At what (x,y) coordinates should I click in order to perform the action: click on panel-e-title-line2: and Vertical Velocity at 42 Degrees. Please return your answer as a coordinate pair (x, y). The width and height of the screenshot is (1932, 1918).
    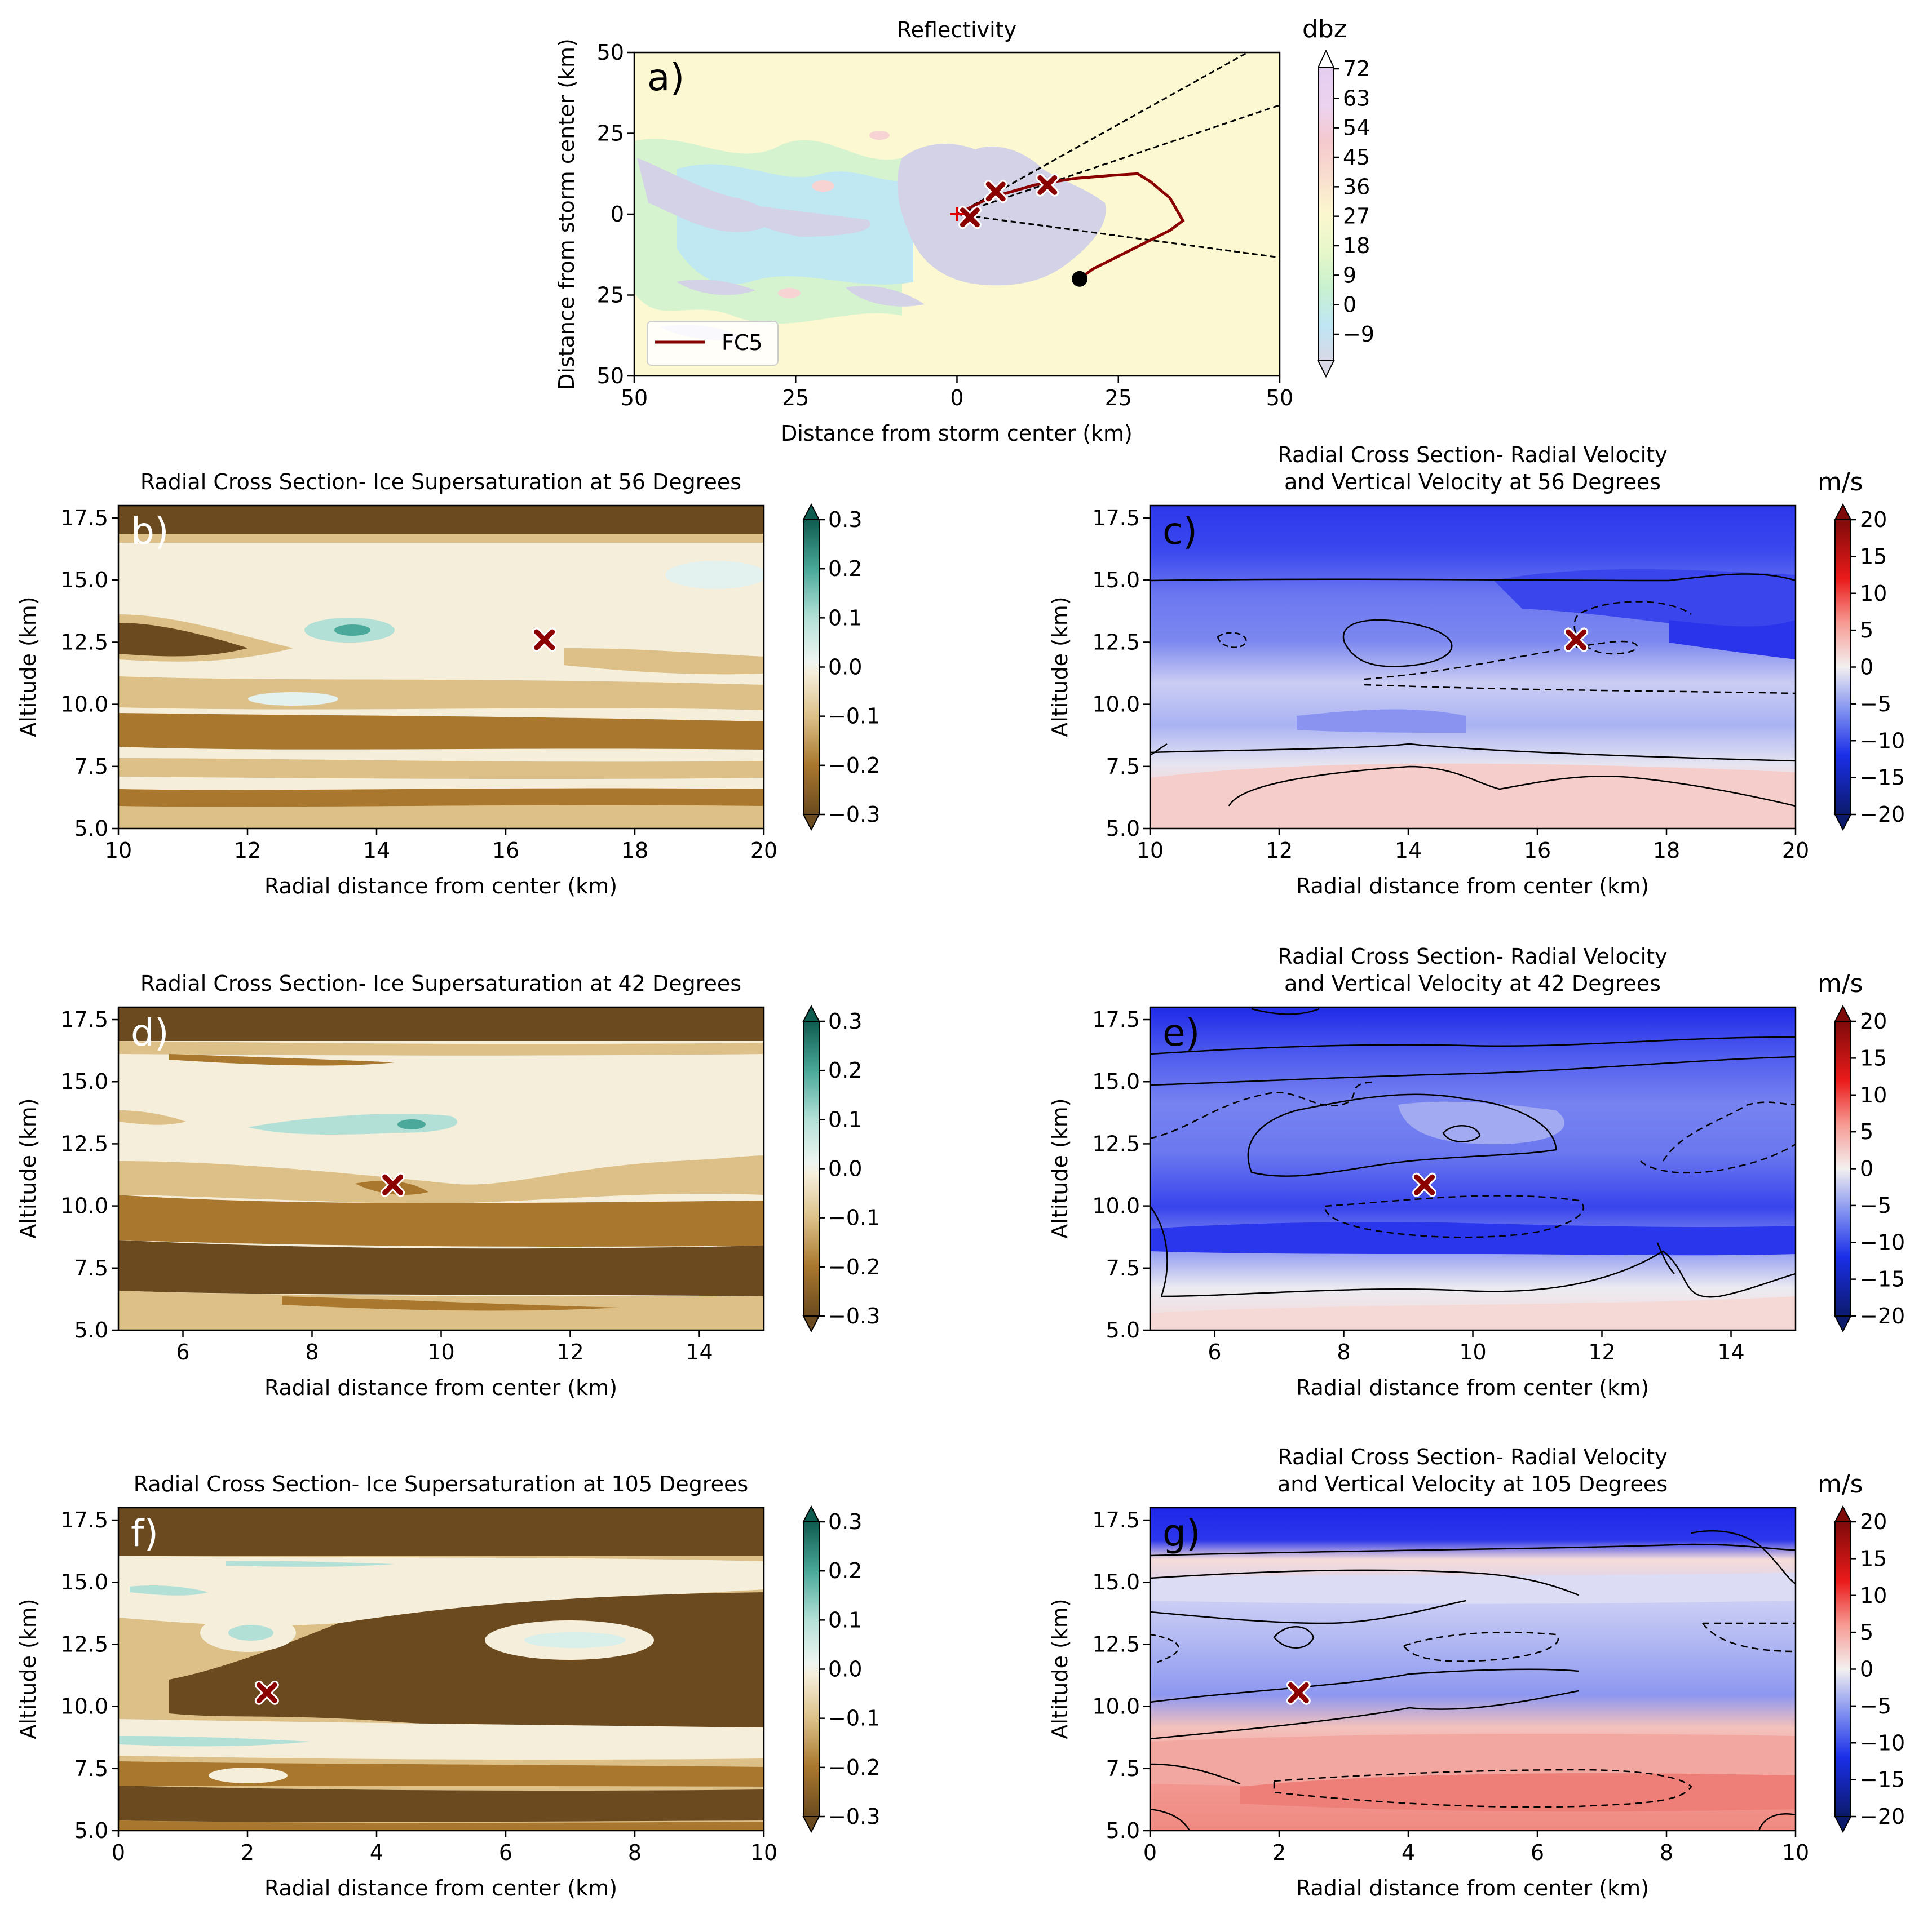
    Looking at the image, I should click on (1472, 983).